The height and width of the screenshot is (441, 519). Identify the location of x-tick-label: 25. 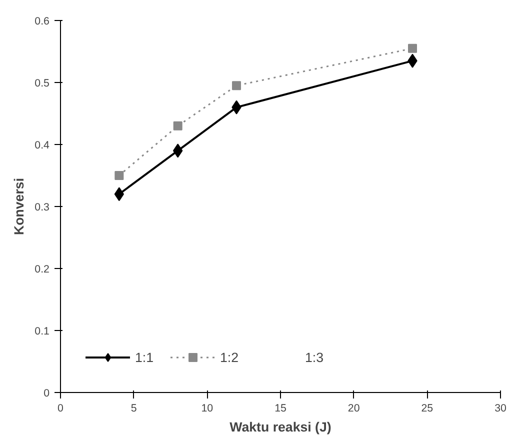
(427, 408).